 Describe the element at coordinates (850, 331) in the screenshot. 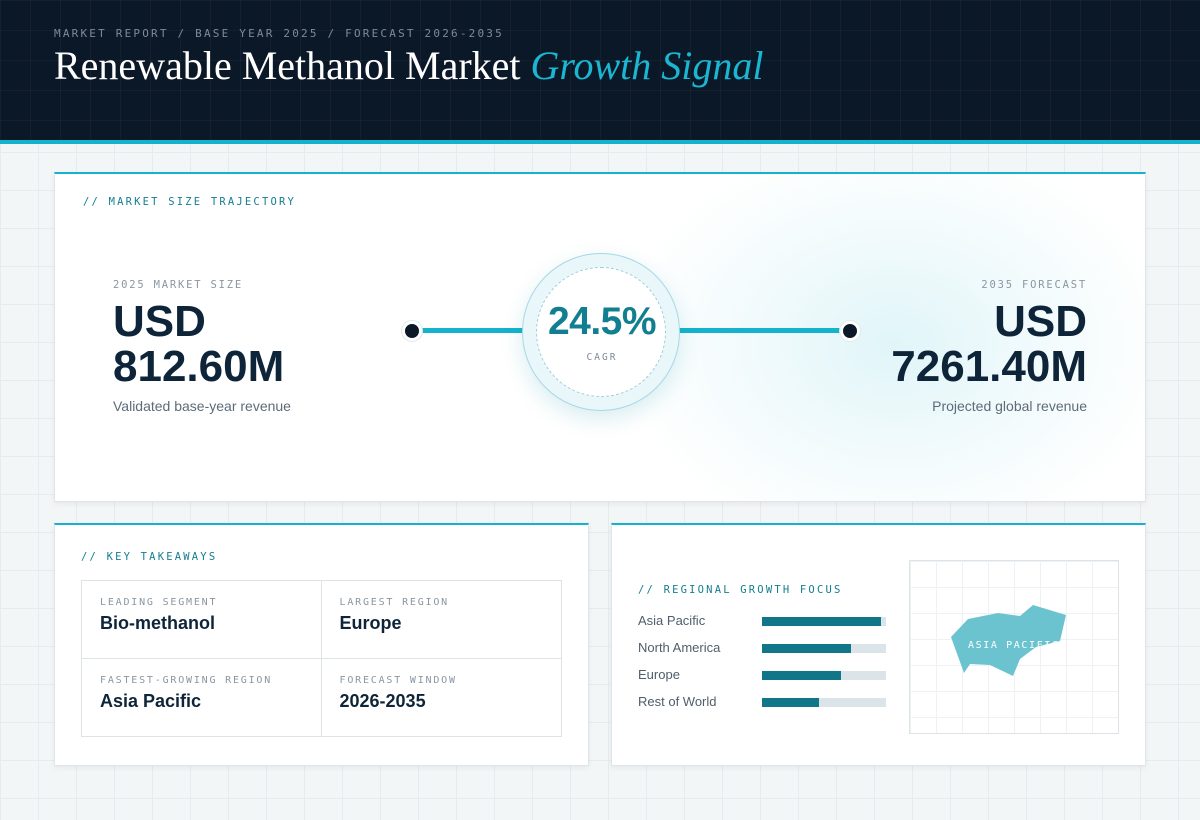

I see `end-point-marker` at that location.